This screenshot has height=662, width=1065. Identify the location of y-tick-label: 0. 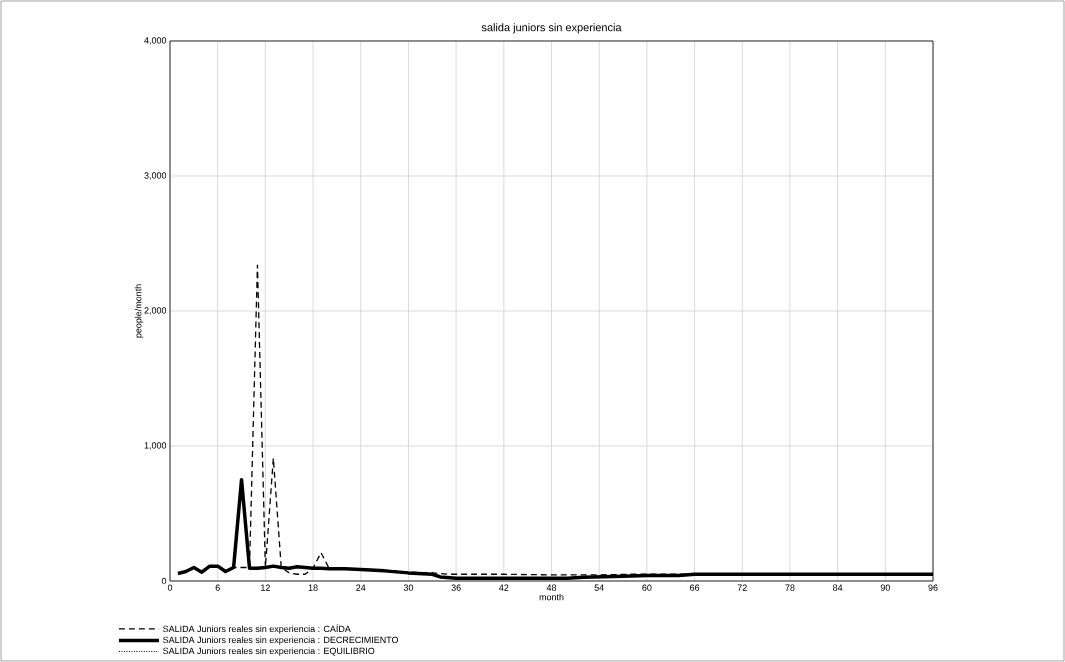
(164, 581).